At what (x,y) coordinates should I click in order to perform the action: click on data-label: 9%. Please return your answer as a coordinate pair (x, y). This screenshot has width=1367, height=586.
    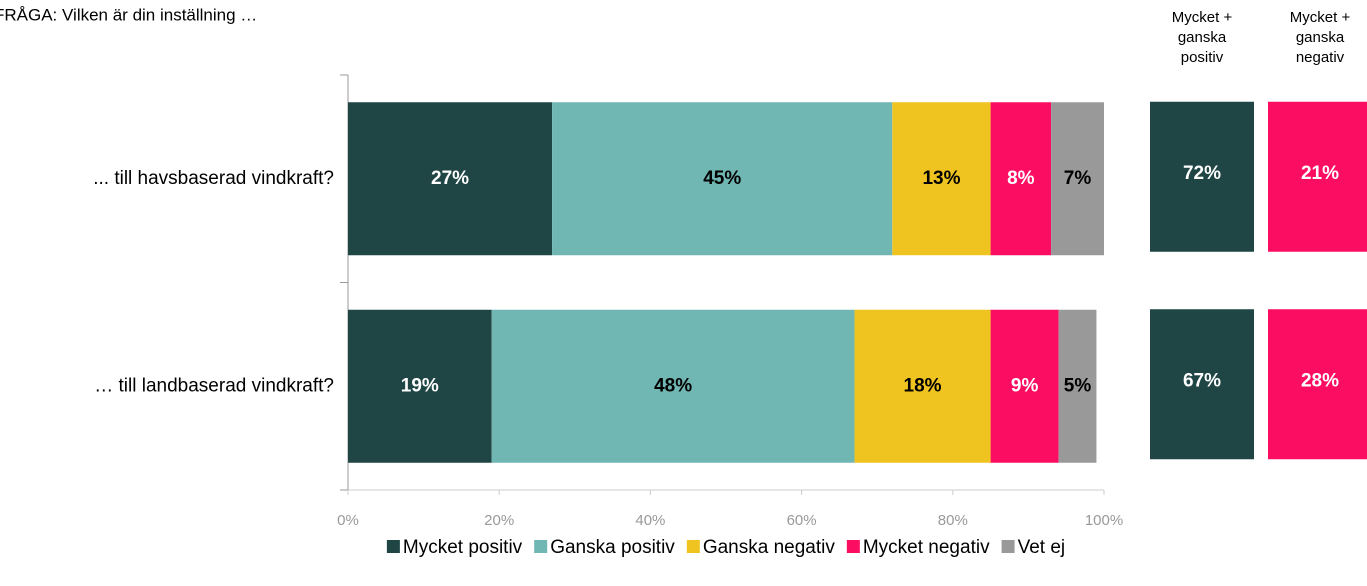
    Looking at the image, I should click on (1025, 385).